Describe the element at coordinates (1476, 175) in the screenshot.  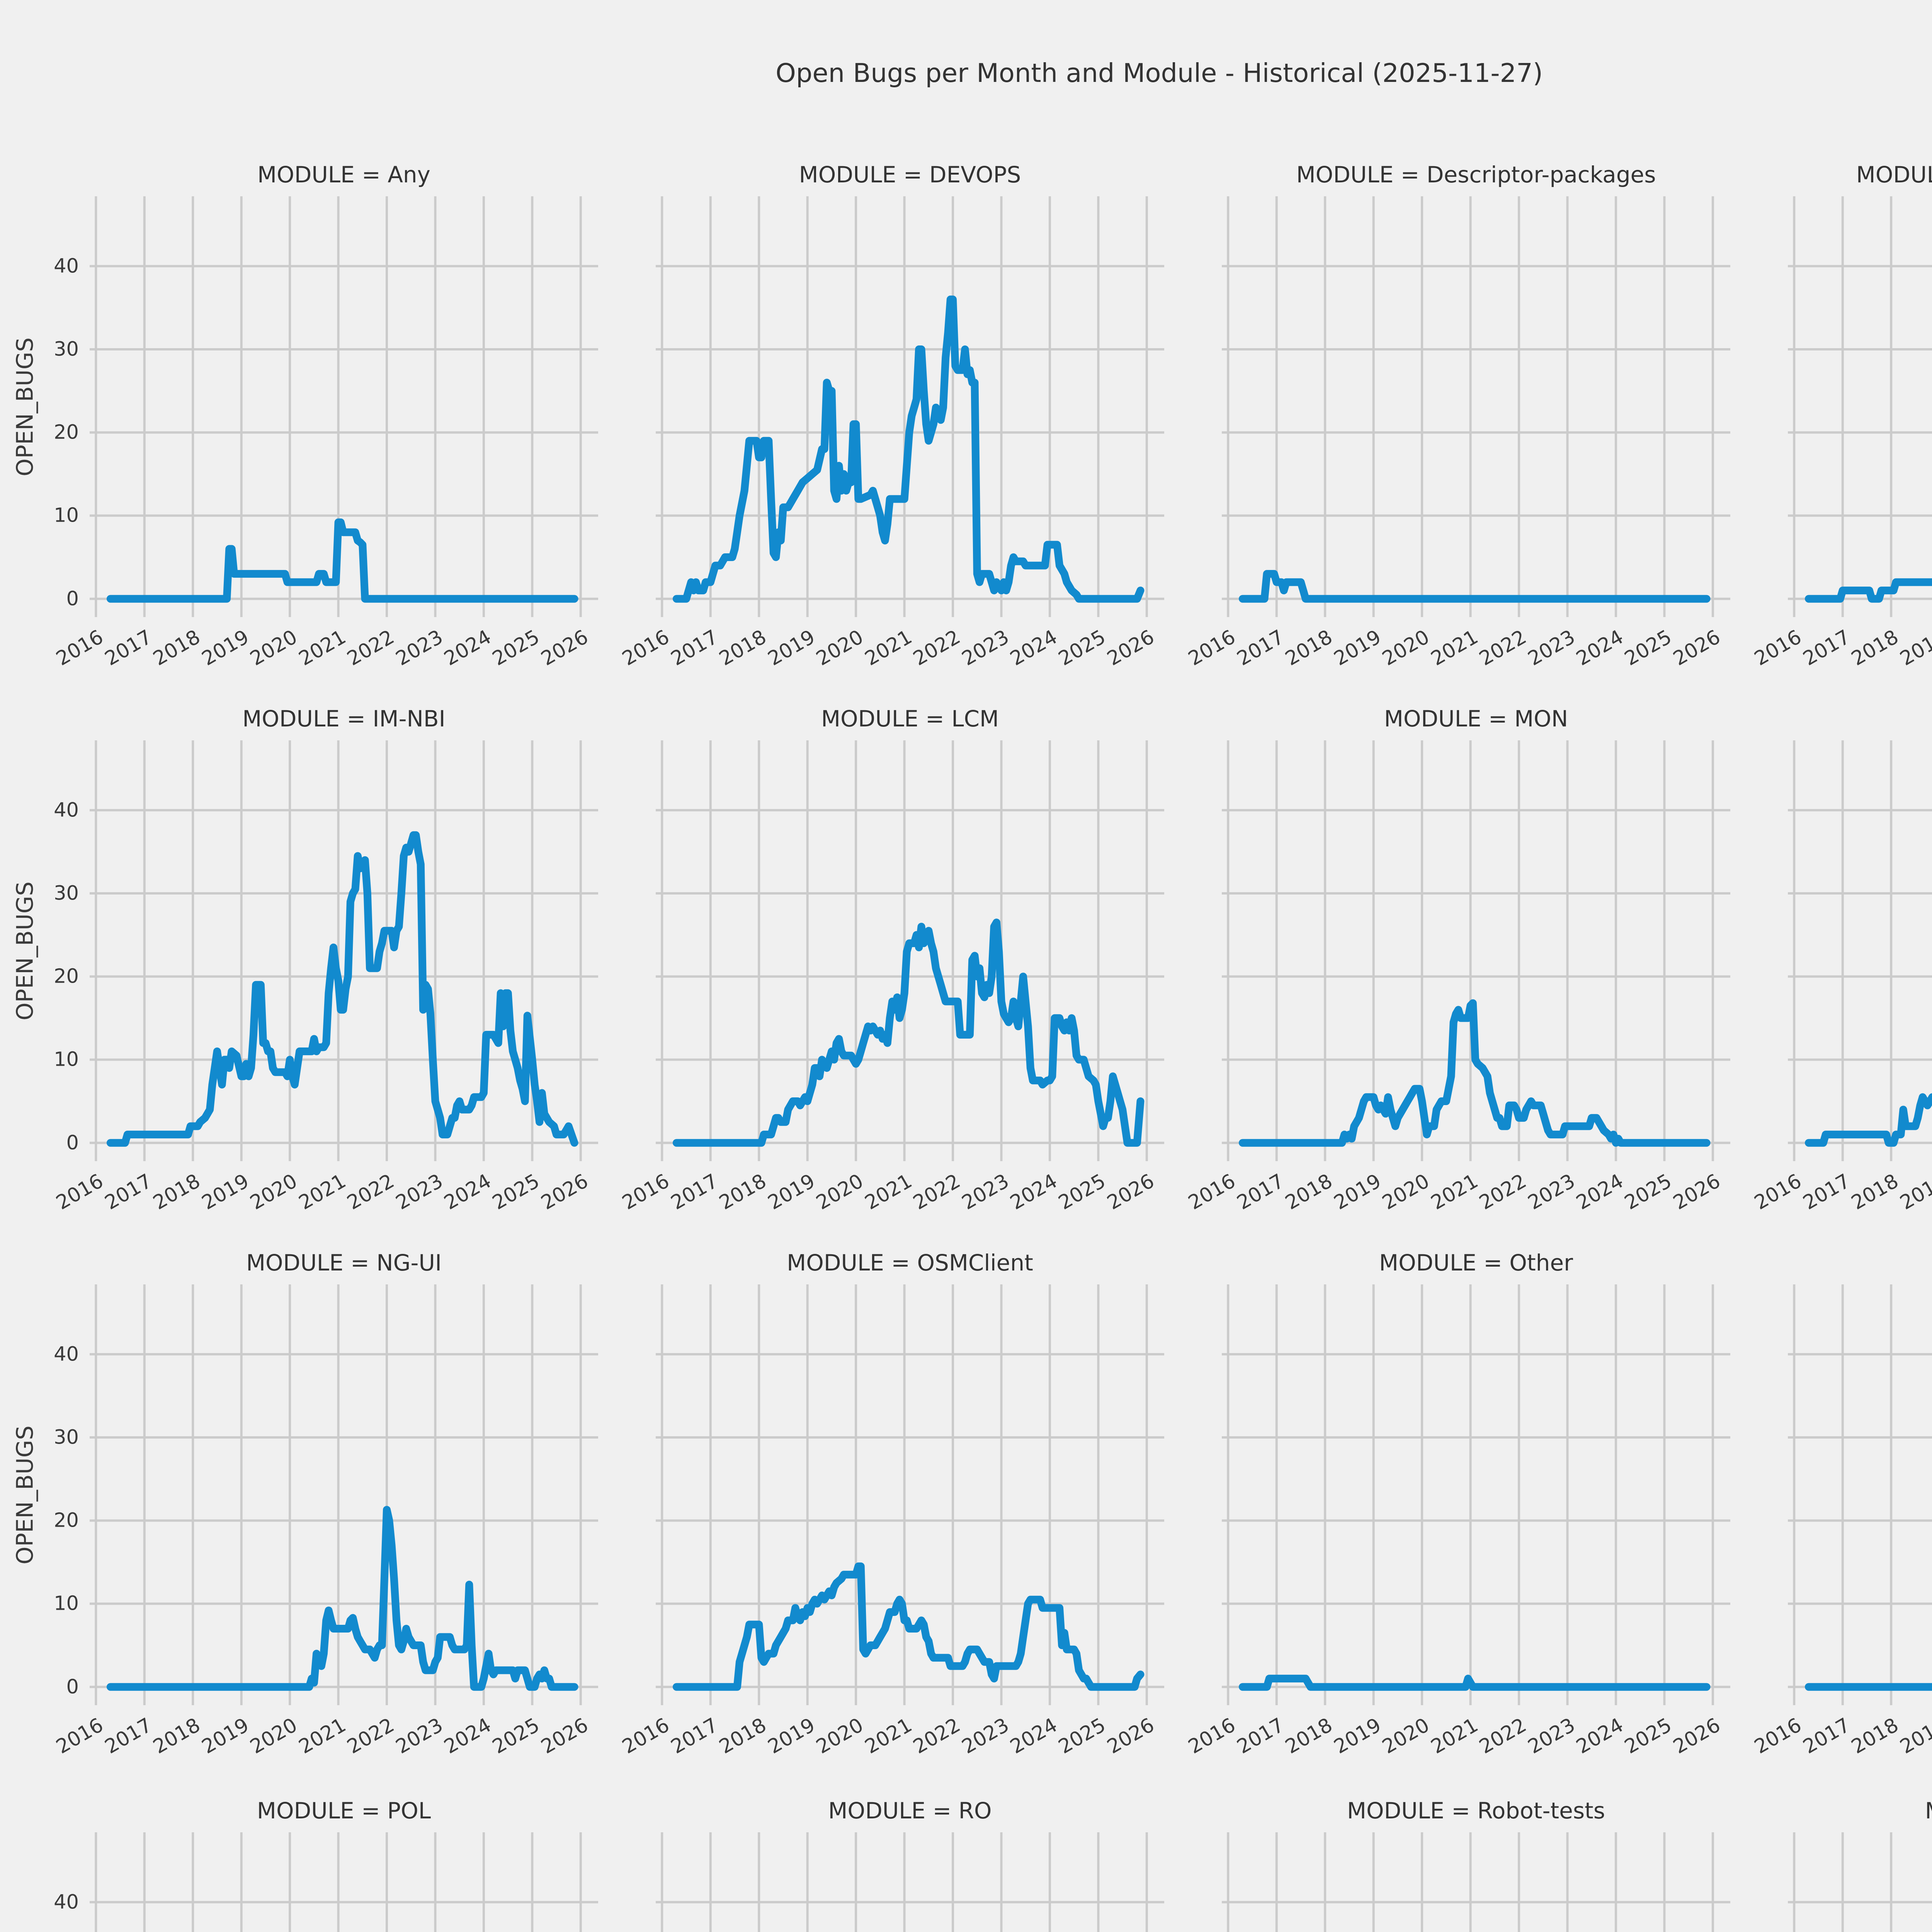
I see `facet-title: MODULE = Descriptor-packages` at that location.